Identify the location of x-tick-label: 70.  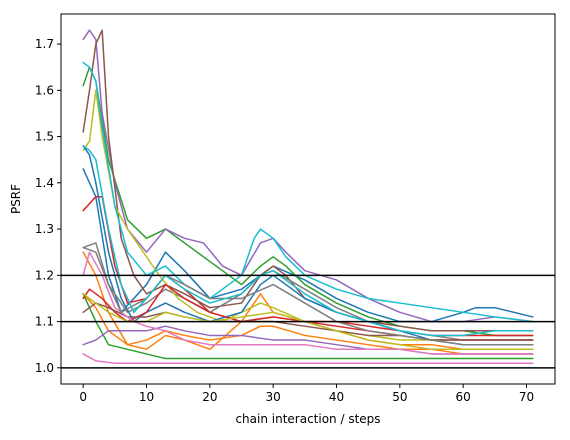
(526, 397).